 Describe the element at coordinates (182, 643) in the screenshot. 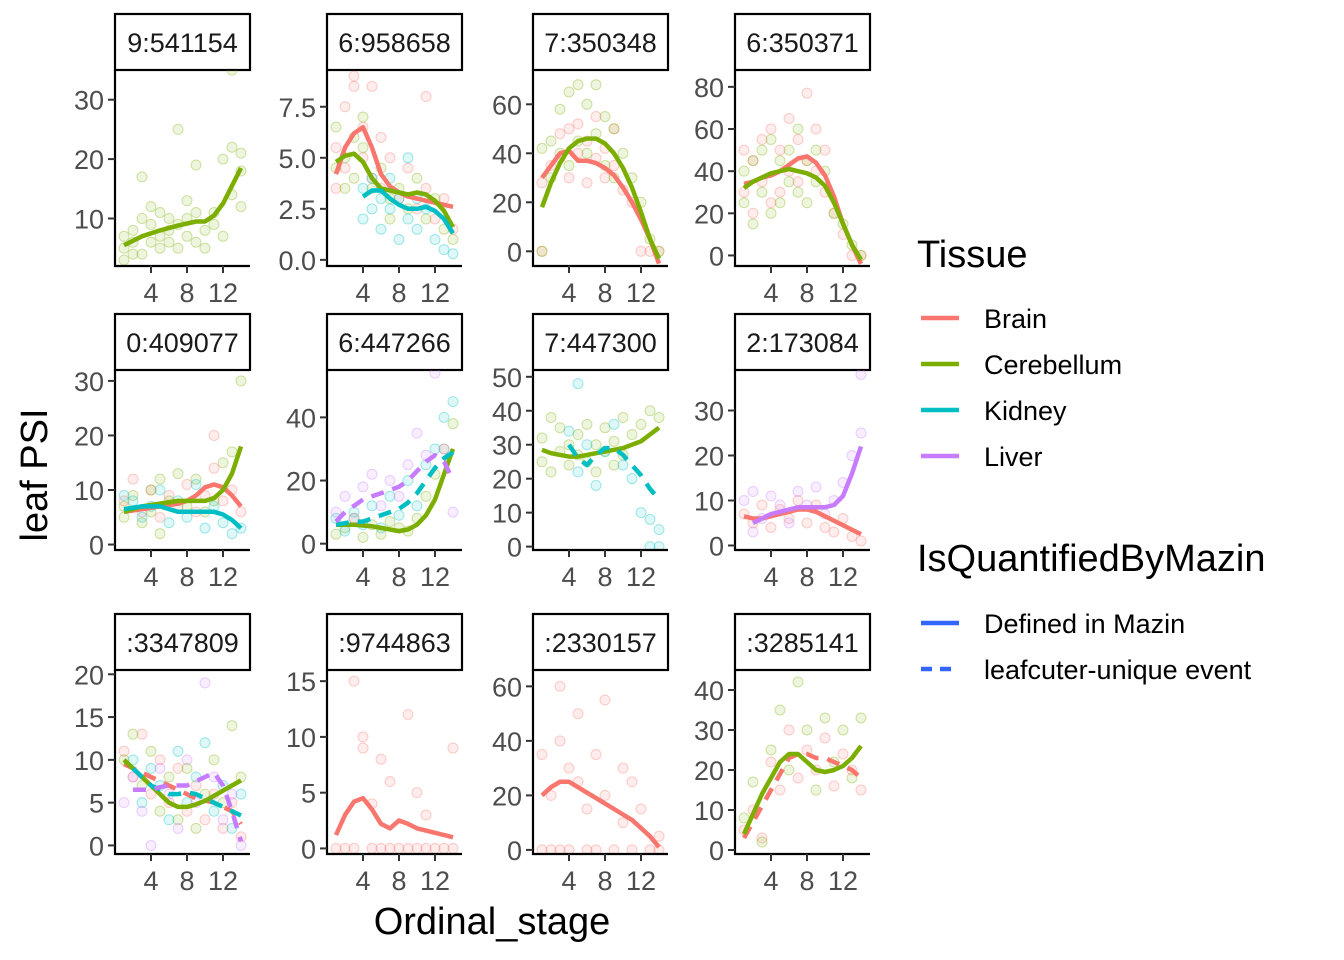

I see `facet-strip-label: :3347809` at that location.